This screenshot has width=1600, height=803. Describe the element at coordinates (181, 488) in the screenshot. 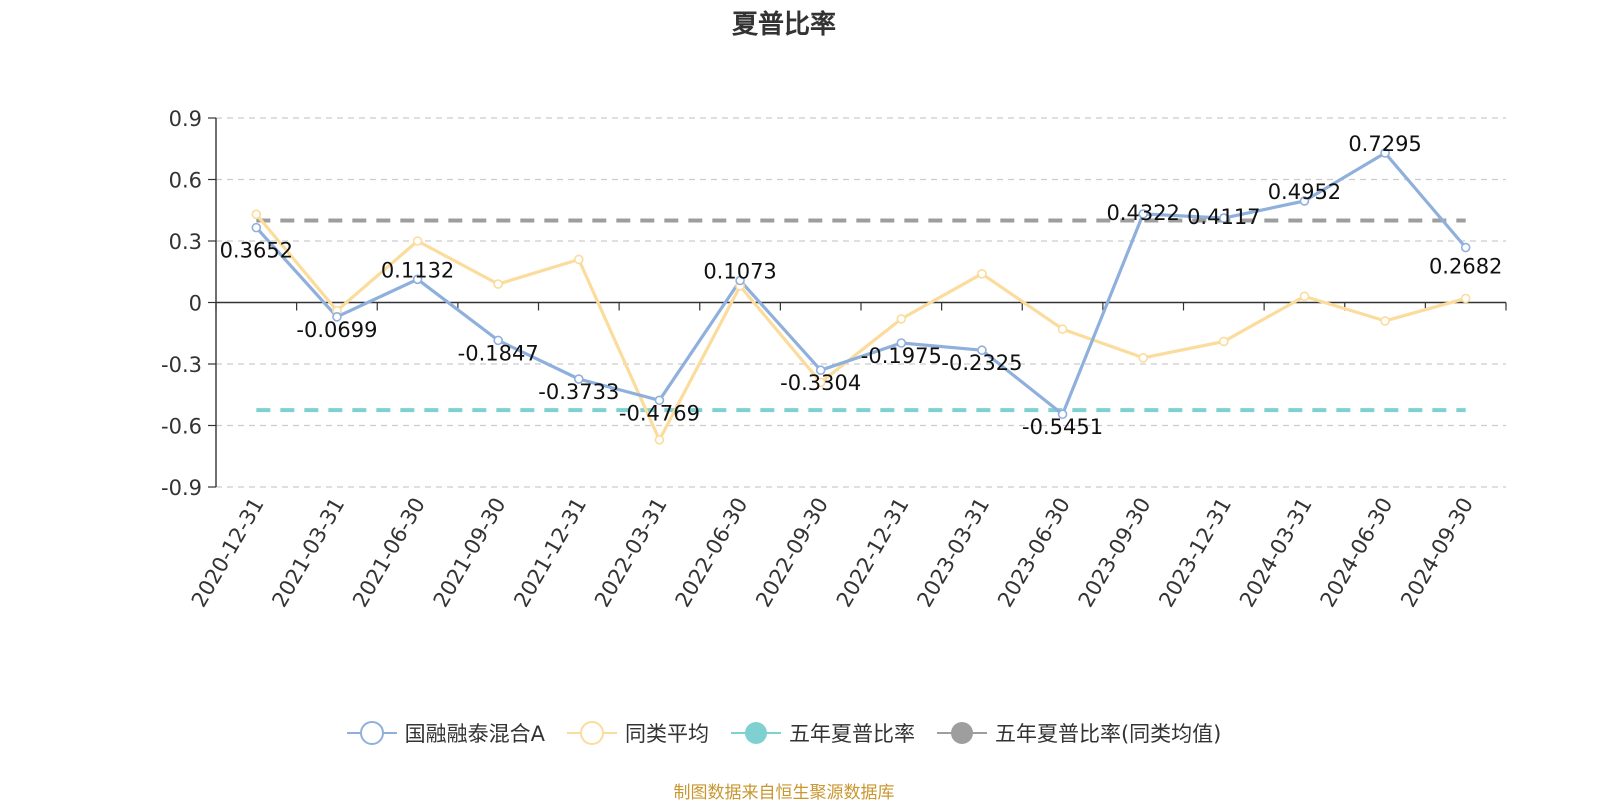

I see `y-tick-label: -0.9` at that location.